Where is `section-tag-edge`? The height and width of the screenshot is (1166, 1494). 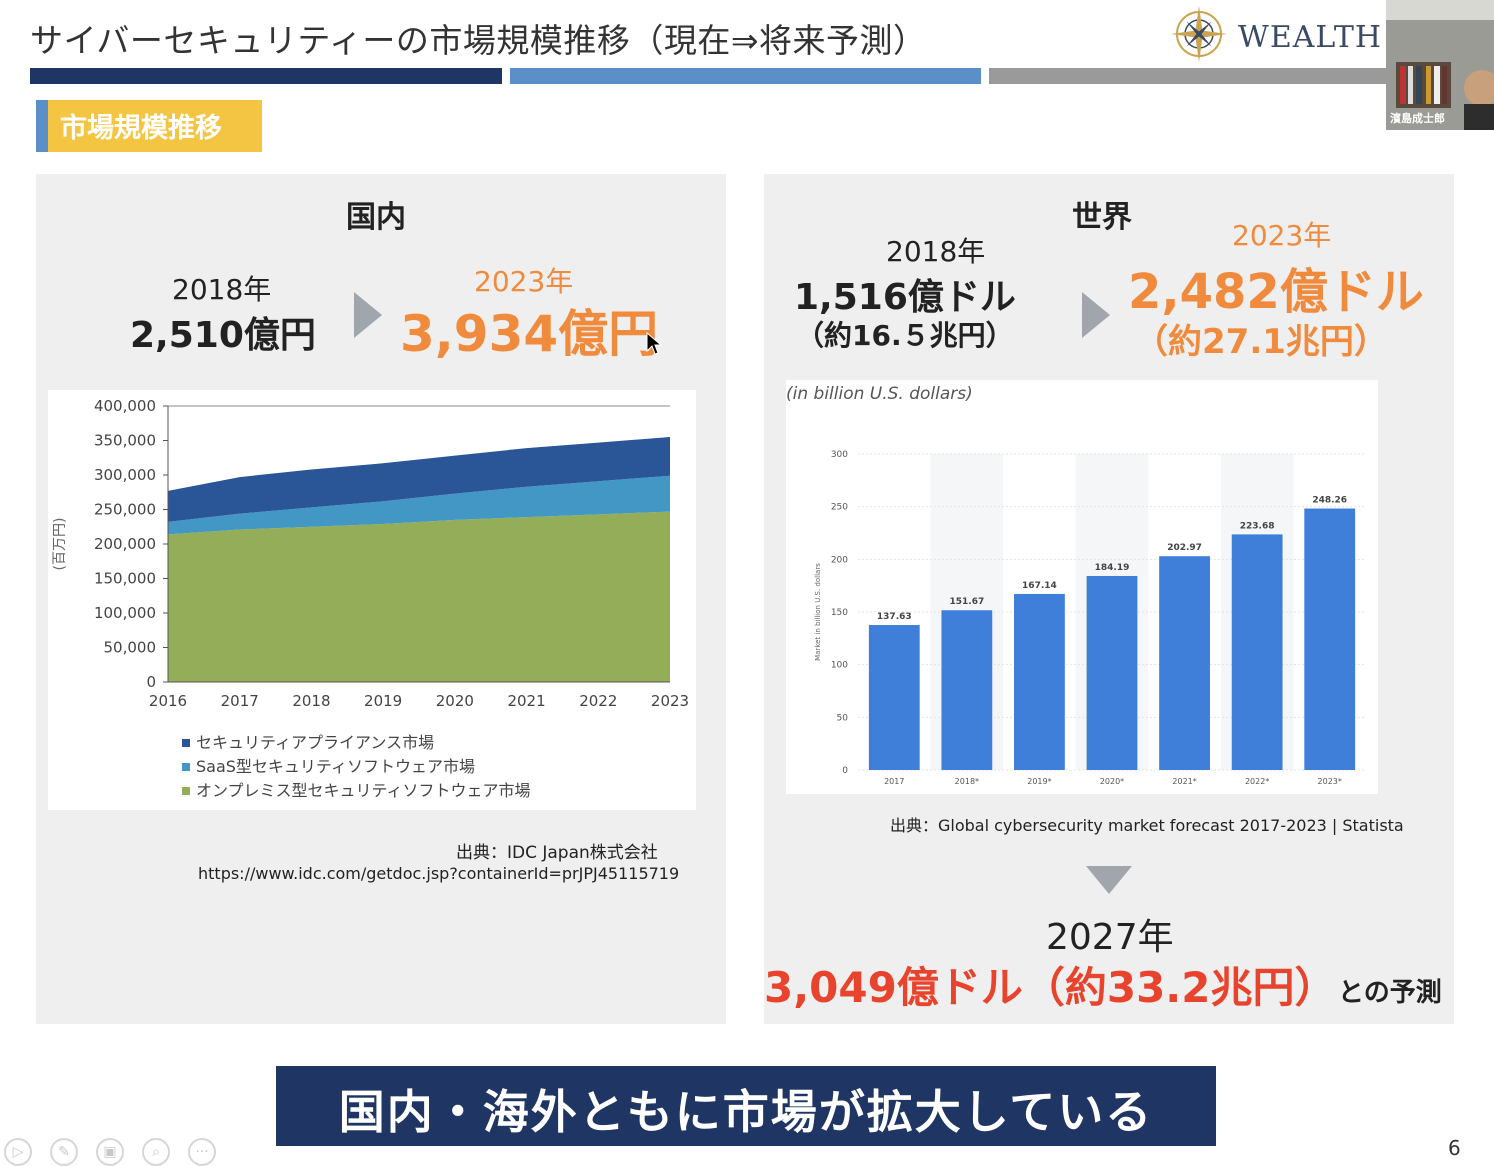 section-tag-edge is located at coordinates (42, 126).